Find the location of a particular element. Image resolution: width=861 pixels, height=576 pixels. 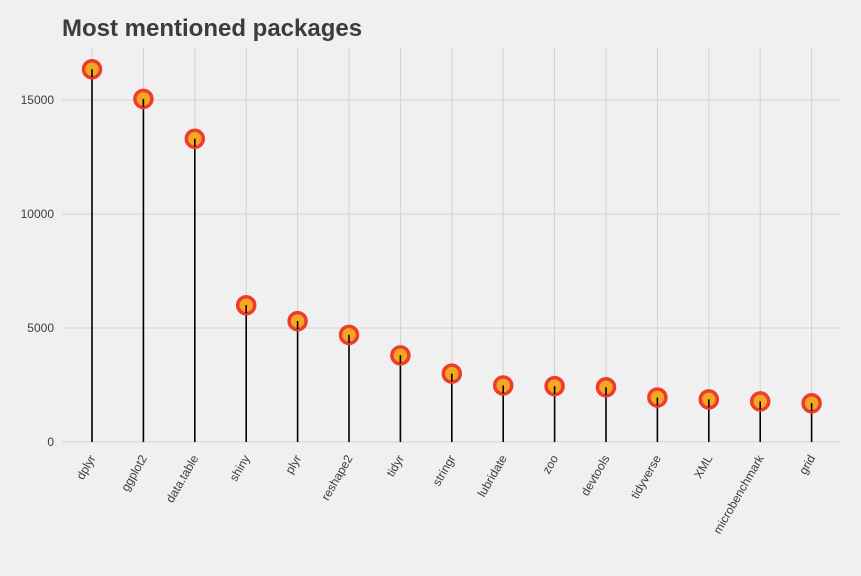

x-tick-label: XML is located at coordinates (703, 466).